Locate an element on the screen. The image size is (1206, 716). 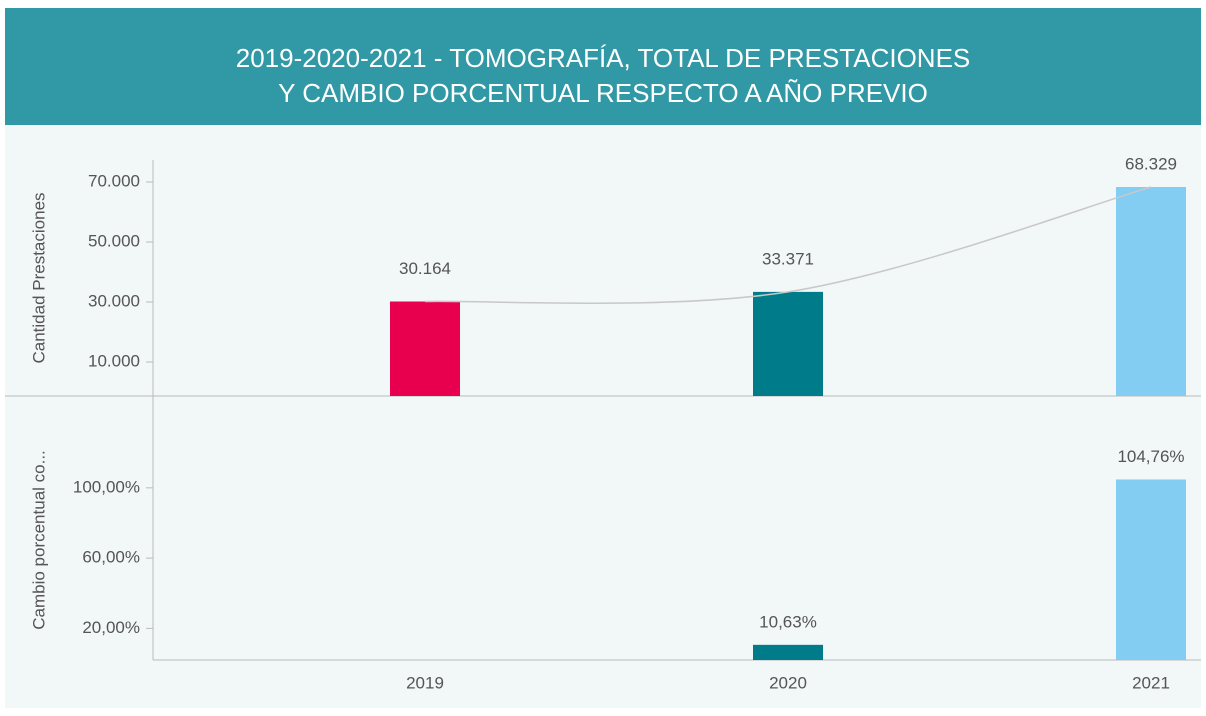
data-label: 10,63% is located at coordinates (788, 621).